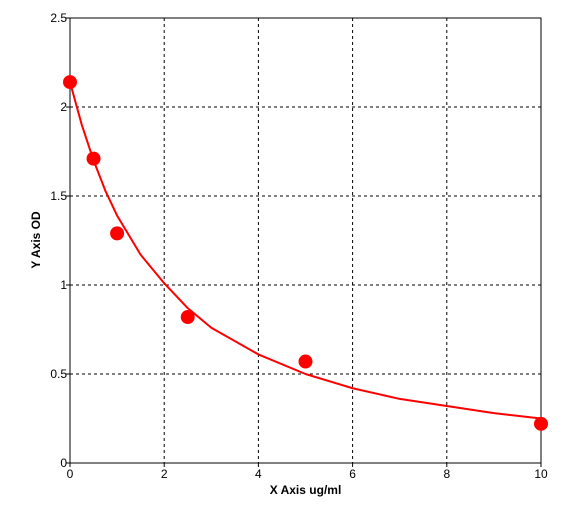 The width and height of the screenshot is (587, 509). Describe the element at coordinates (352, 474) in the screenshot. I see `x-tick-label: 6` at that location.